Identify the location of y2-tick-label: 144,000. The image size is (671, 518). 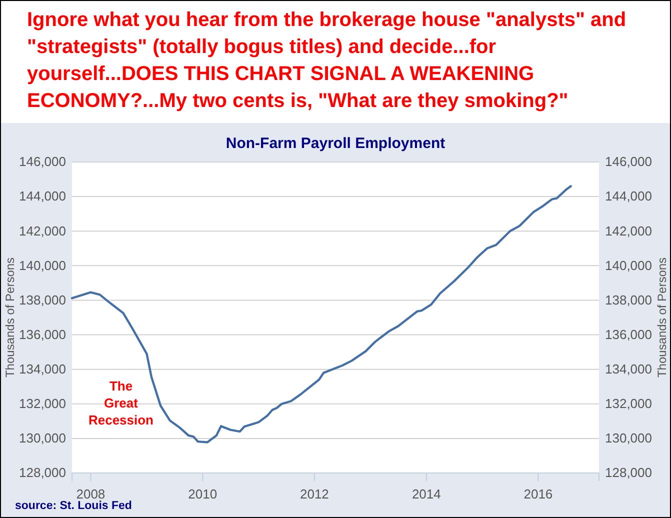
(628, 196).